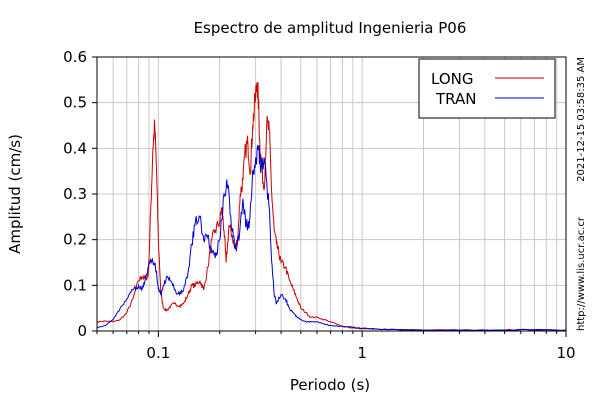 The image size is (600, 400). I want to click on x-tick-label-2: 10, so click(565, 353).